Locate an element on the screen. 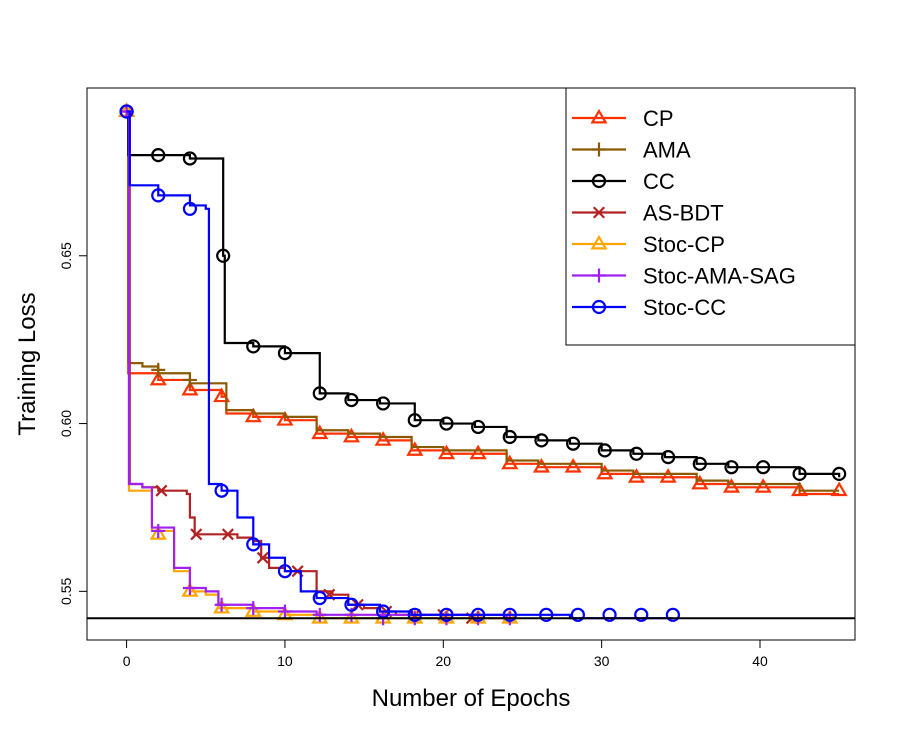 The width and height of the screenshot is (900, 751). legend-label-cc: CC is located at coordinates (659, 181).